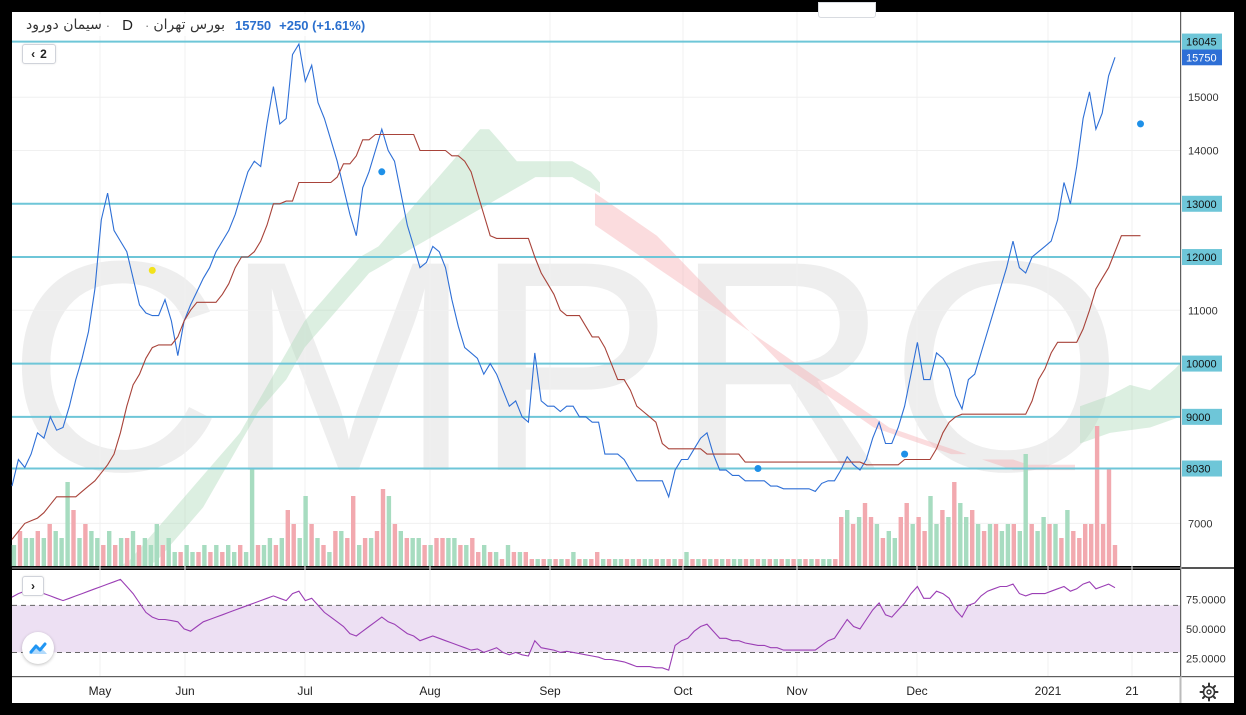 This screenshot has height=715, width=1246. I want to click on timeframe-label: D, so click(127, 25).